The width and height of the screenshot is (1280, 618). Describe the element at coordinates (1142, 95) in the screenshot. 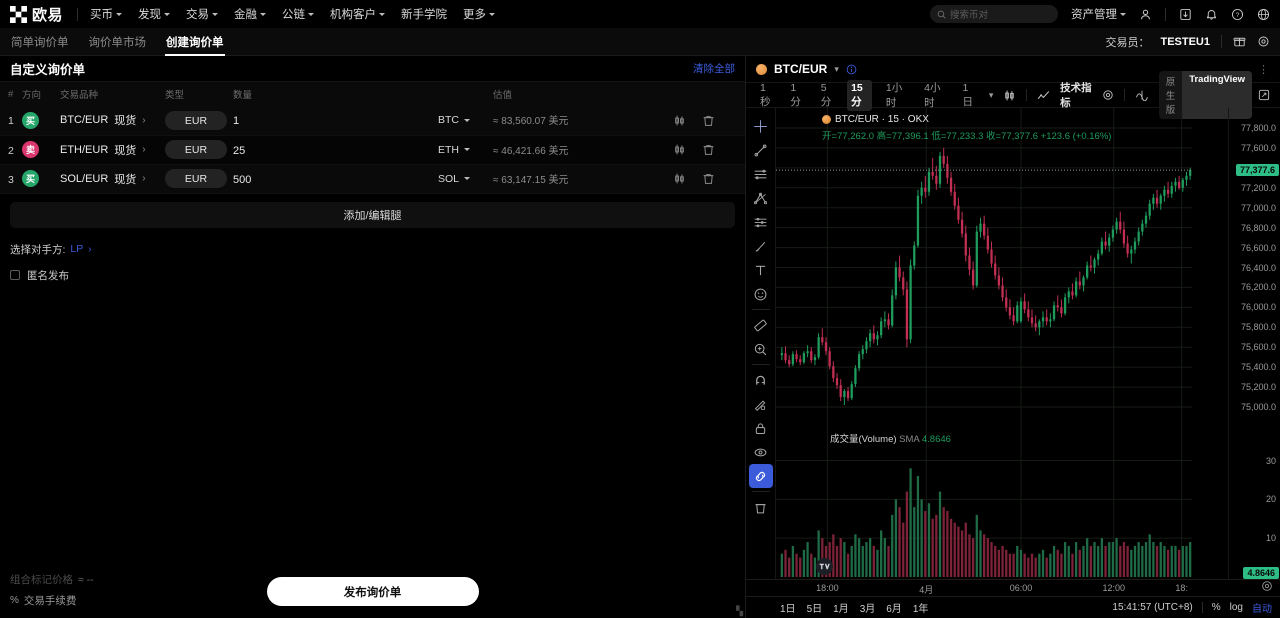

I see `compare-icon` at that location.